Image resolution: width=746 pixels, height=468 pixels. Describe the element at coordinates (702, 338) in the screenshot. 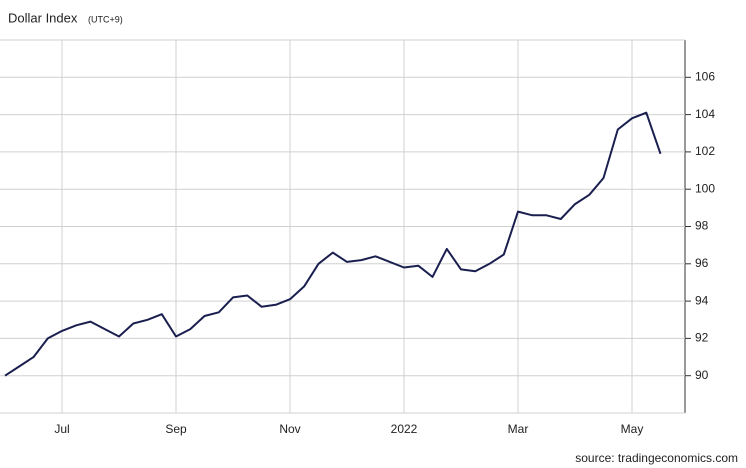

I see `y-tick-label: 92` at that location.